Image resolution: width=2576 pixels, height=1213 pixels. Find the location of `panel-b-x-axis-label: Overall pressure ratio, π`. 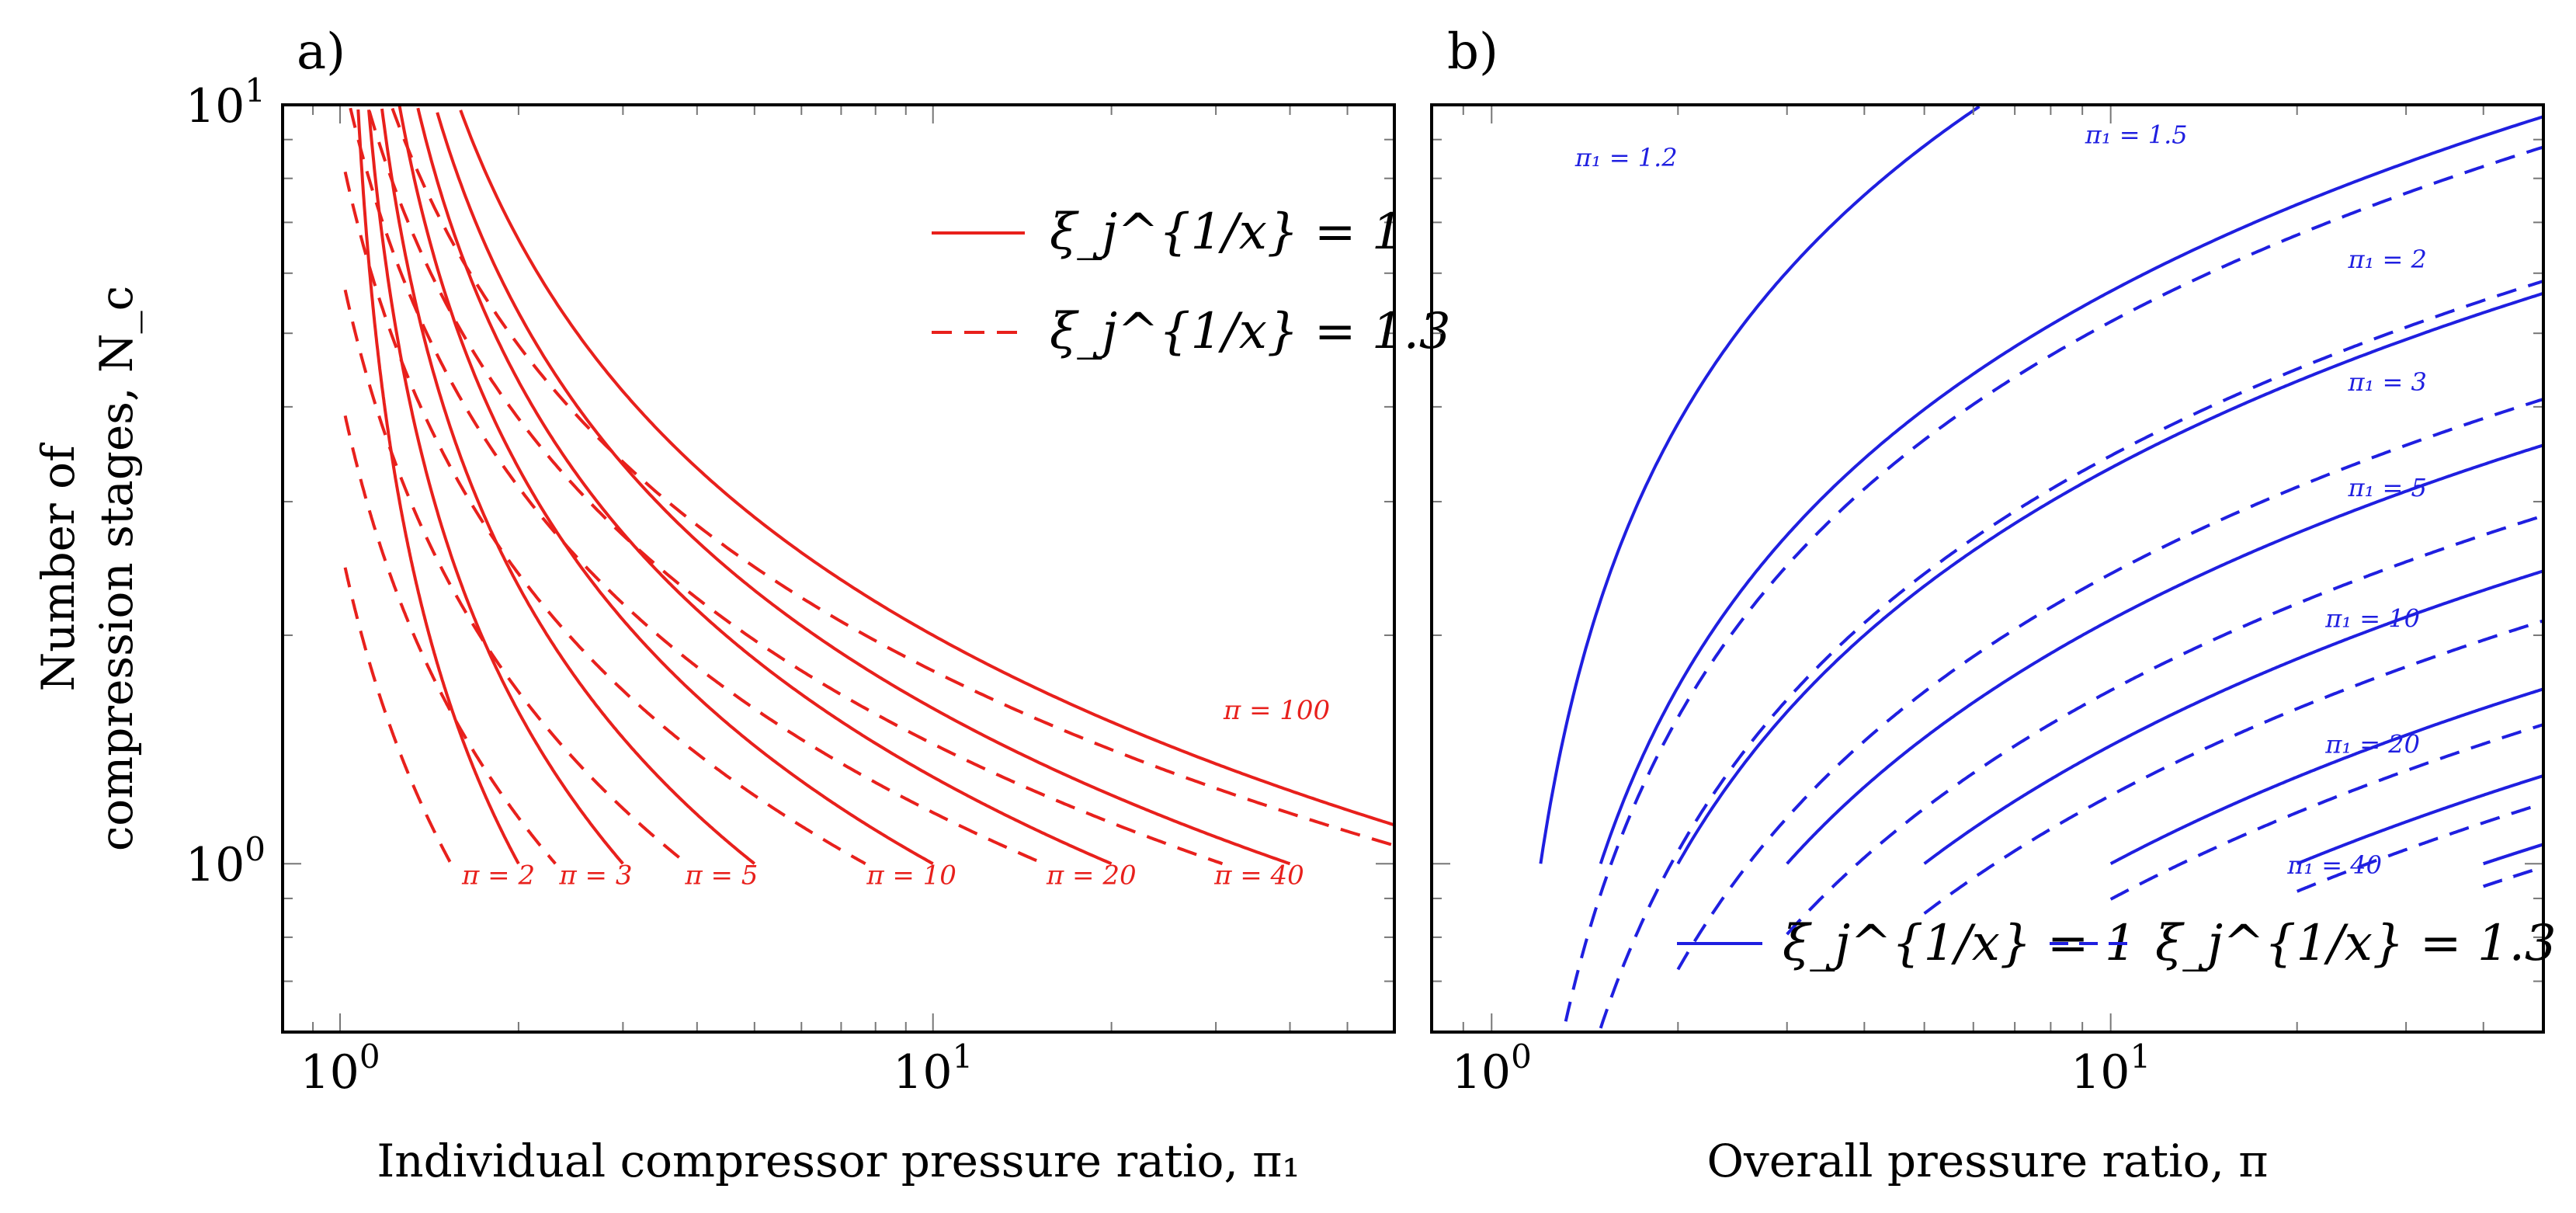

panel-b-x-axis-label: Overall pressure ratio, π is located at coordinates (1987, 1161).